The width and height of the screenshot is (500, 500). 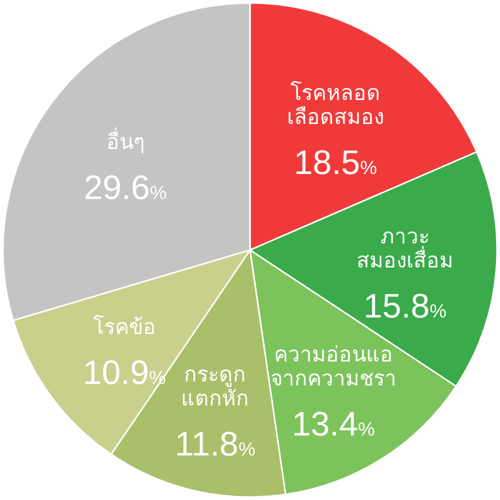 I want to click on data-label: 18.5%, so click(x=336, y=163).